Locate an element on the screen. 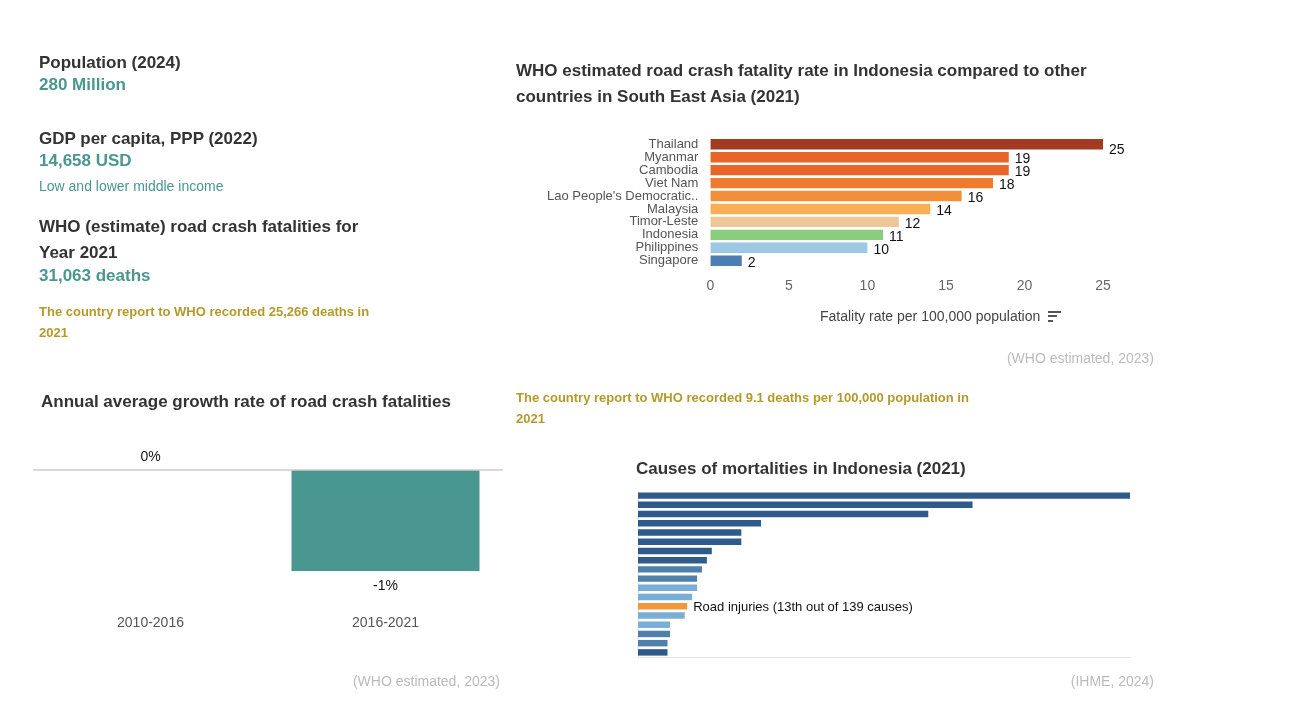 The width and height of the screenshot is (1311, 724). x-tick-label: 10 is located at coordinates (867, 285).